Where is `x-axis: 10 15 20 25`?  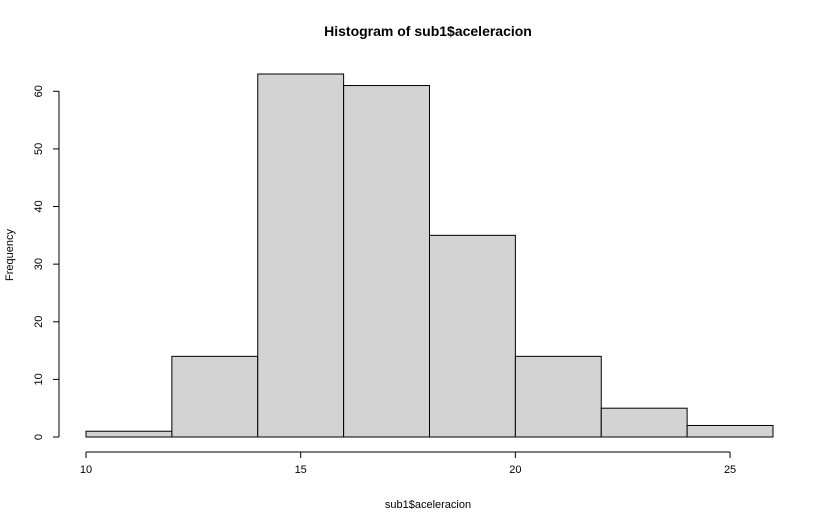 x-axis: 10 15 20 25 is located at coordinates (408, 463).